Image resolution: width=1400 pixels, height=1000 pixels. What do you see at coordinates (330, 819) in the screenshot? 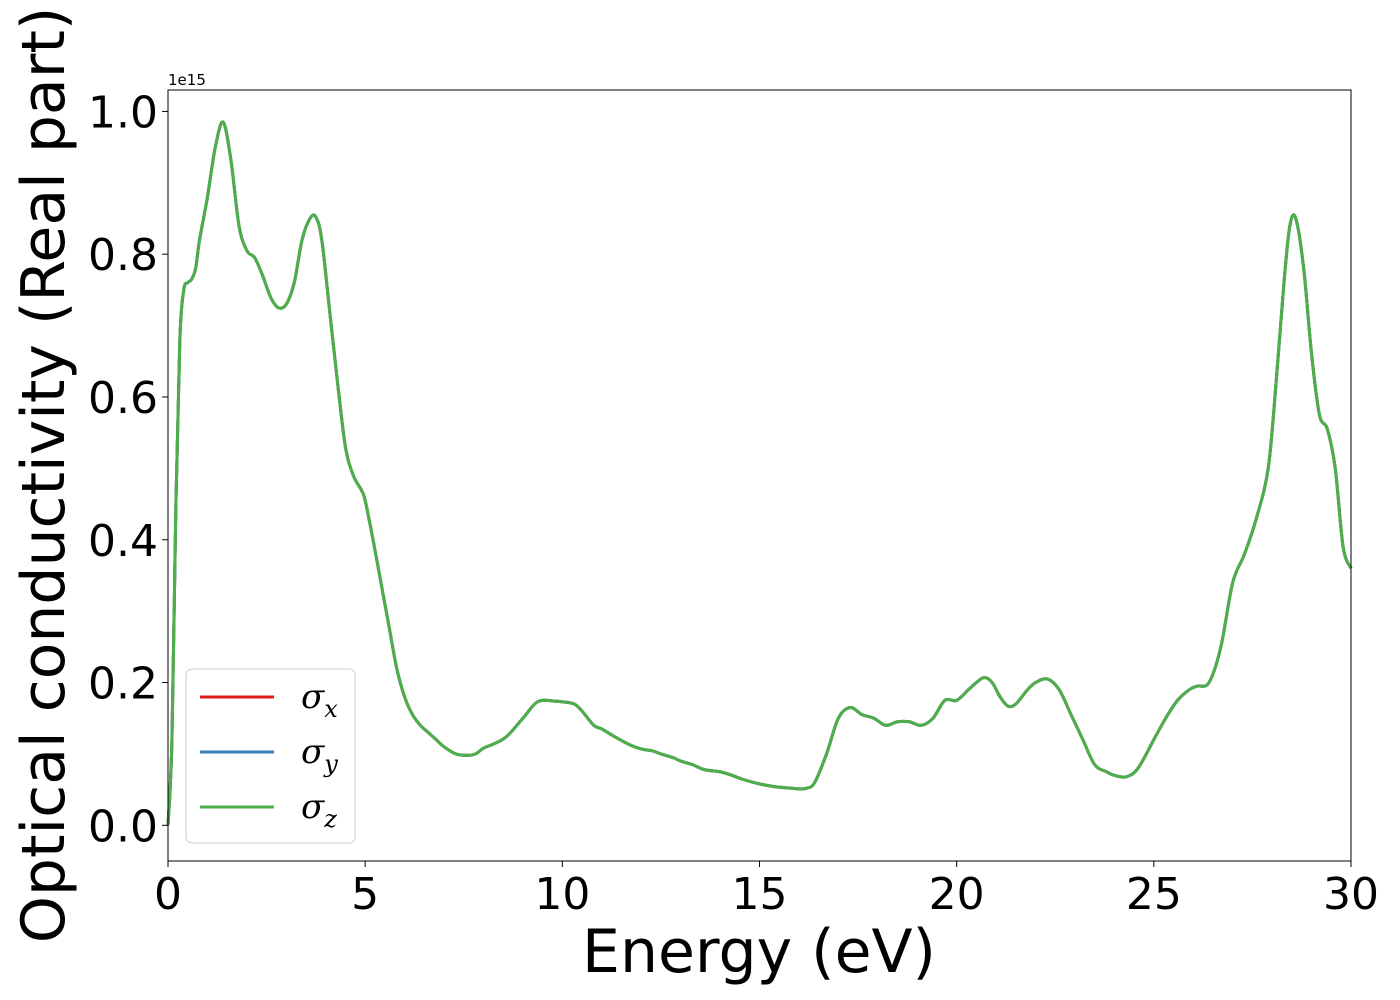
I see `legend-label-subscript: z` at bounding box center [330, 819].